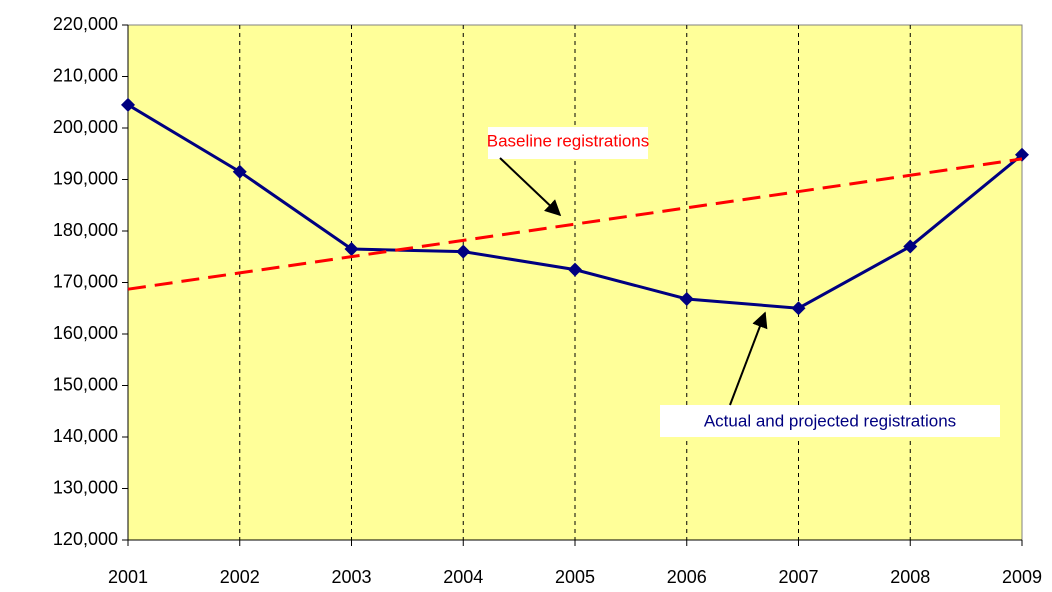 This screenshot has height=592, width=1052. Describe the element at coordinates (85, 75) in the screenshot. I see `y-tick-label: 210,000` at that location.